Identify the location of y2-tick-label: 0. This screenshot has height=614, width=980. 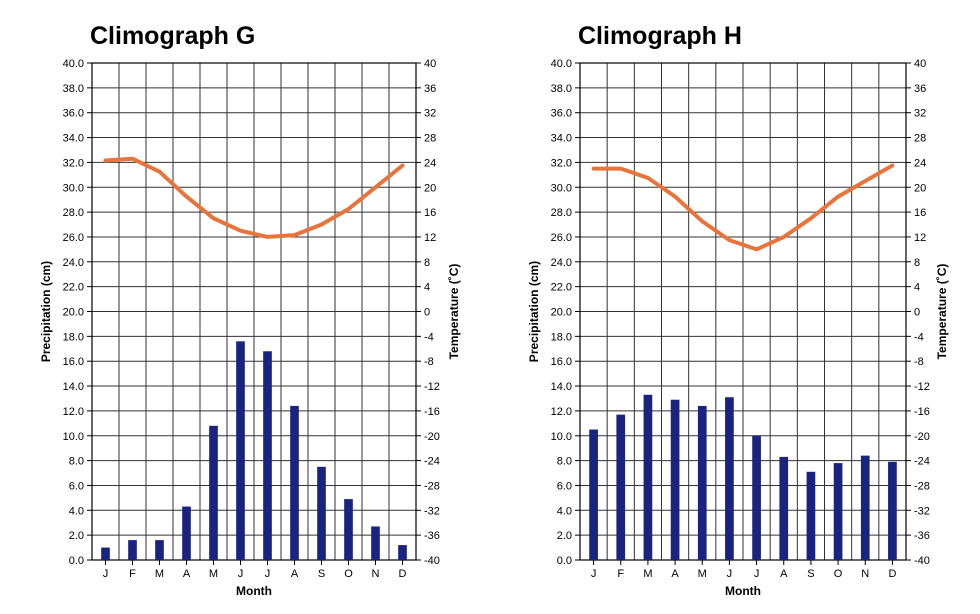
(427, 313).